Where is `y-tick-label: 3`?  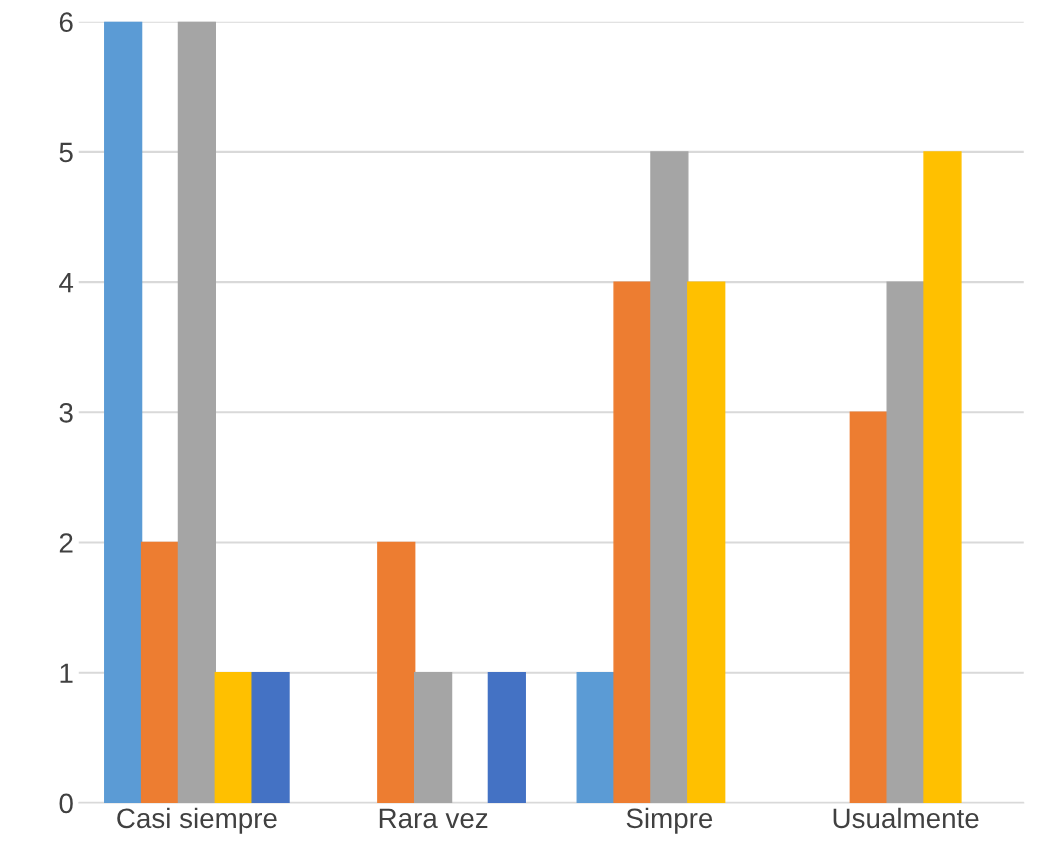 y-tick-label: 3 is located at coordinates (66, 412).